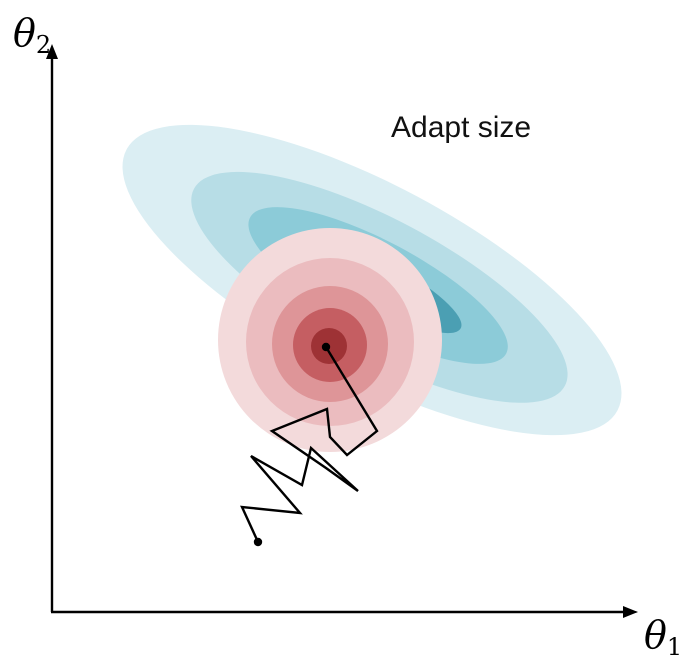 This screenshot has height=665, width=689. What do you see at coordinates (52, 51) in the screenshot?
I see `arrow-up-icon` at bounding box center [52, 51].